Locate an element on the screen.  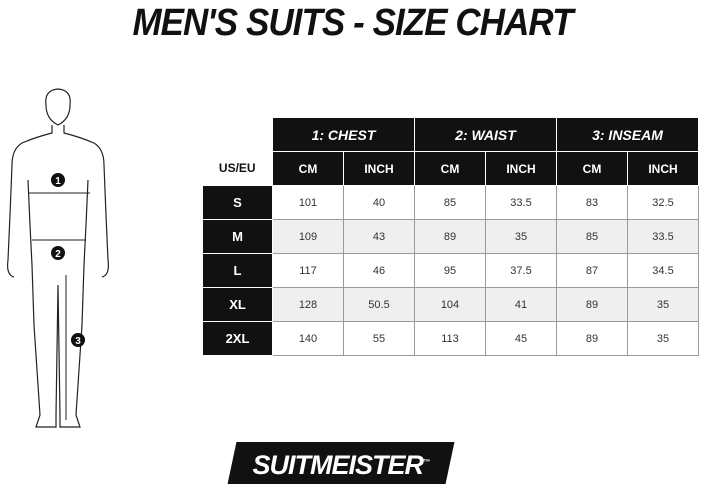
measurement-cell: 50.5 is located at coordinates (379, 304).